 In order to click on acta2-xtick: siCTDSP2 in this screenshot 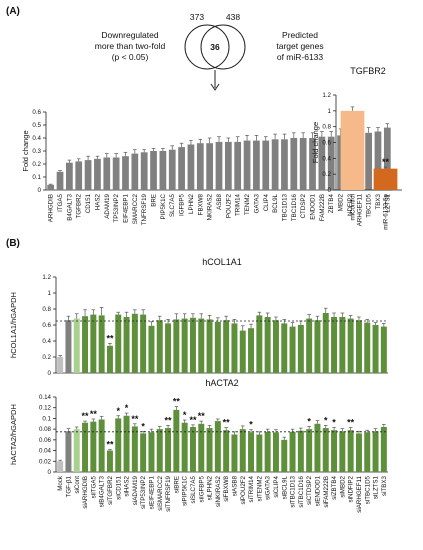, I will do `click(309, 489)`.